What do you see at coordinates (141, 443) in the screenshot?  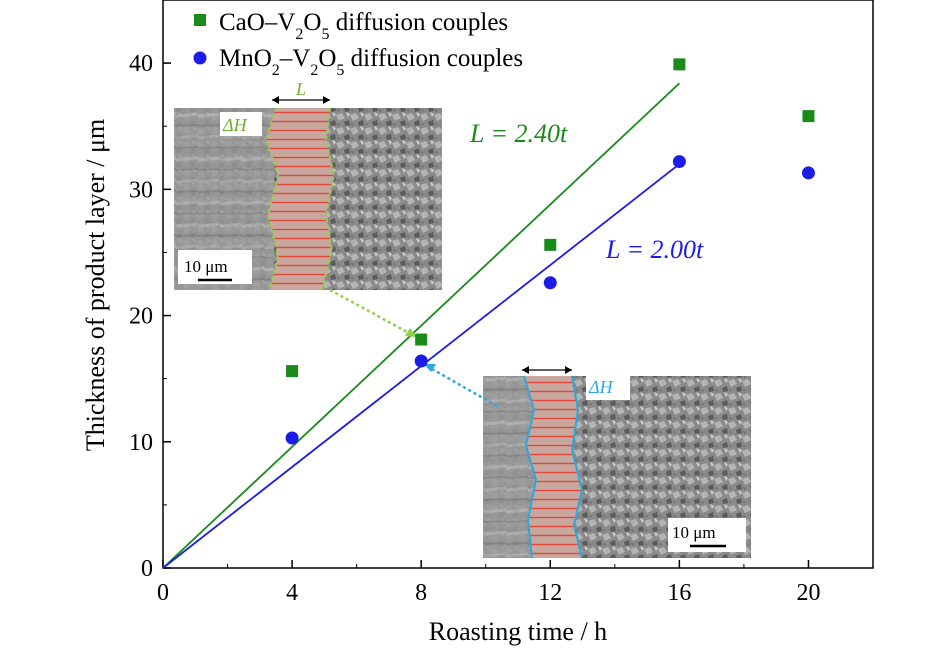 I see `y-tick-label: 10` at bounding box center [141, 443].